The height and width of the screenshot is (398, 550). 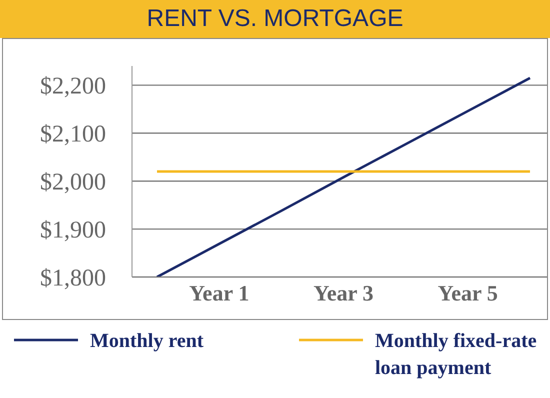 What do you see at coordinates (468, 293) in the screenshot?
I see `x-tick-label: Year 5` at bounding box center [468, 293].